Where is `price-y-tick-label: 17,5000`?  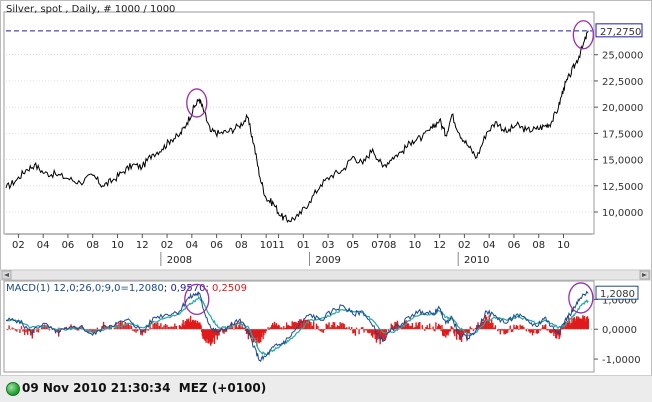 price-y-tick-label: 17,5000 is located at coordinates (622, 134).